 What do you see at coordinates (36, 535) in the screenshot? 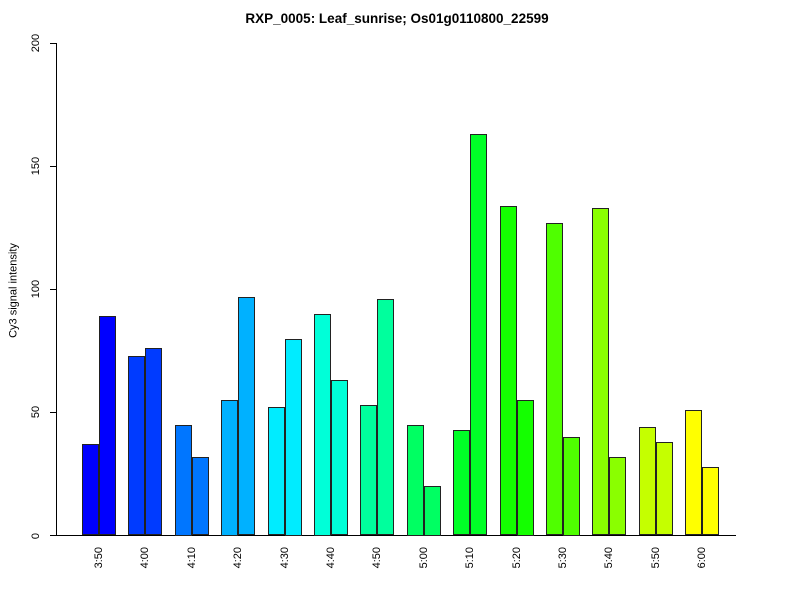
I see `y-tick-label: 0` at bounding box center [36, 535].